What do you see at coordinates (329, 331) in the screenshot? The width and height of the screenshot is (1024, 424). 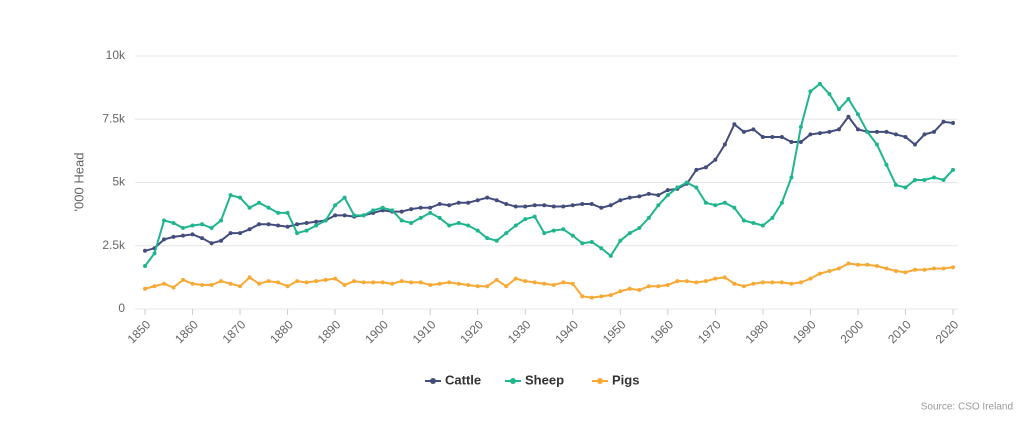 I see `x-tick-label: 1890` at bounding box center [329, 331].